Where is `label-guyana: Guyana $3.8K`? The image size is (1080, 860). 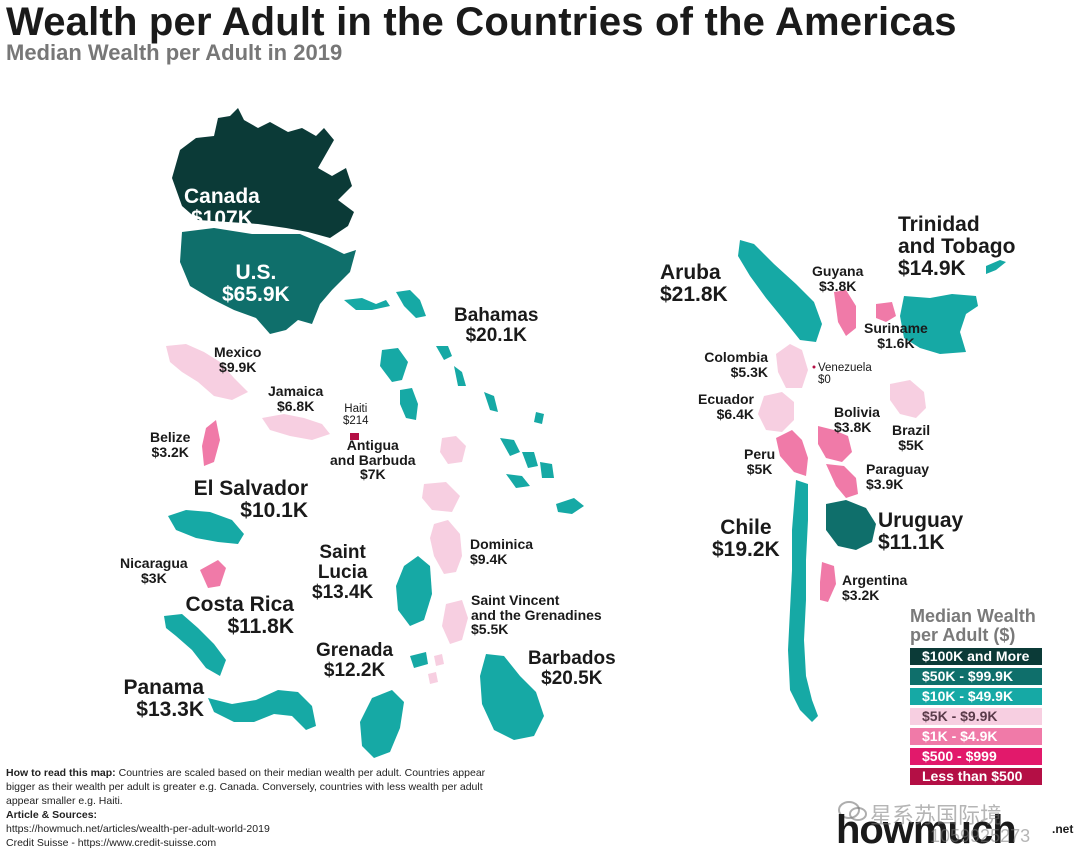 label-guyana: Guyana $3.8K is located at coordinates (838, 278).